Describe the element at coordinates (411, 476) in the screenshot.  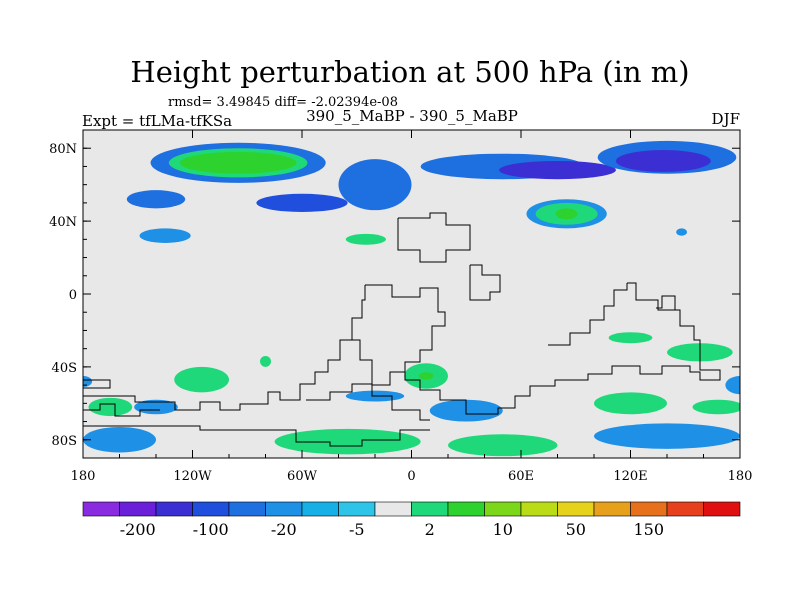
I see `x-tick-label: 0` at that location.